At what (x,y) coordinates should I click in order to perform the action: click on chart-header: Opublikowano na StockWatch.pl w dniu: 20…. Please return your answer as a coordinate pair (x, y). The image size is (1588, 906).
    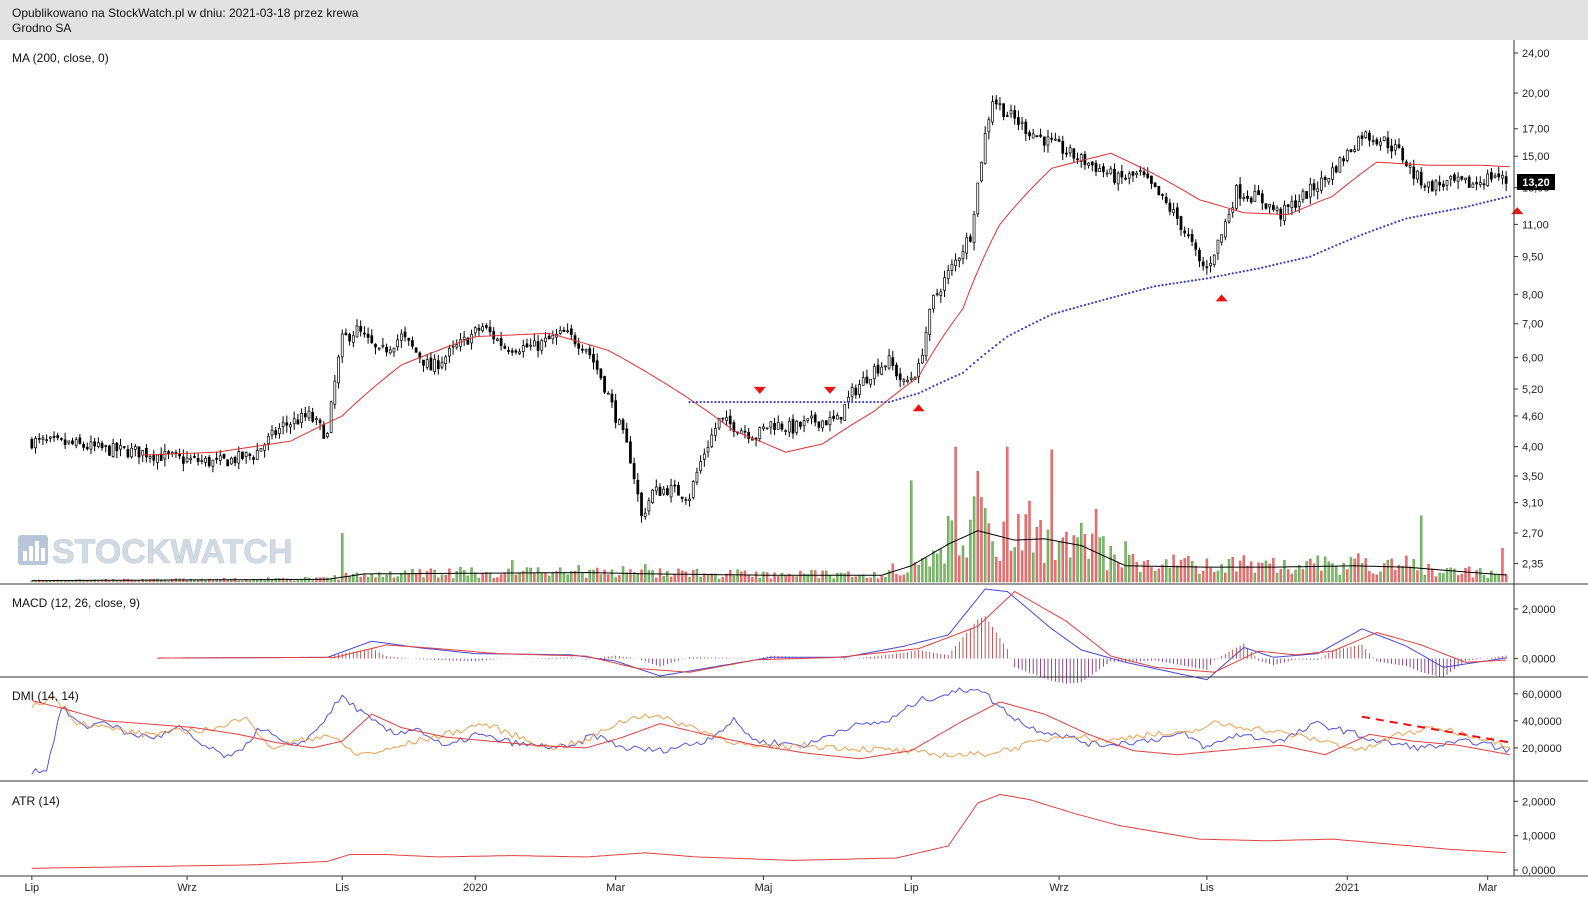
    Looking at the image, I should click on (794, 20).